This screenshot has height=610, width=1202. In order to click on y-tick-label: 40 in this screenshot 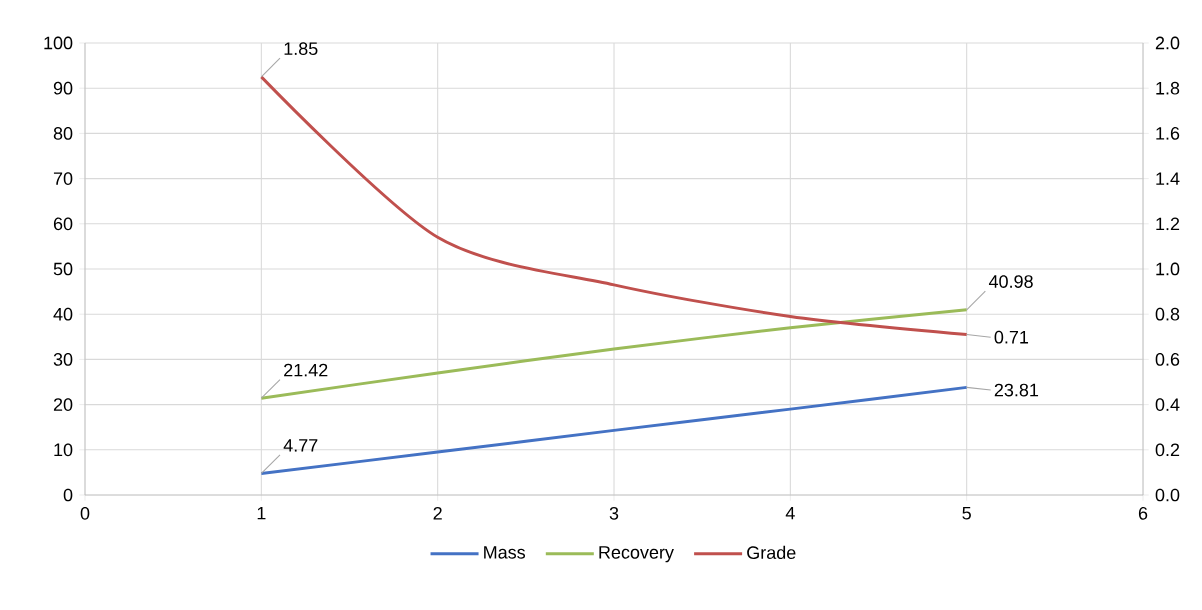, I will do `click(63, 314)`.